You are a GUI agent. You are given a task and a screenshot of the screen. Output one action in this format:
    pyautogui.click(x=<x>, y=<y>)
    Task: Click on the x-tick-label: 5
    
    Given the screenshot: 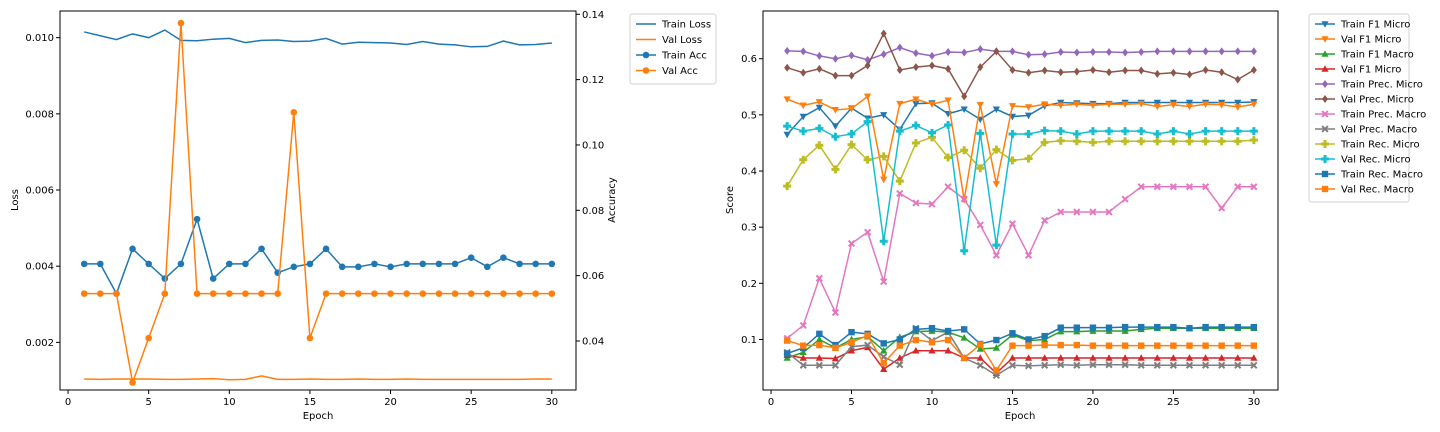 What is the action you would take?
    pyautogui.click(x=149, y=402)
    